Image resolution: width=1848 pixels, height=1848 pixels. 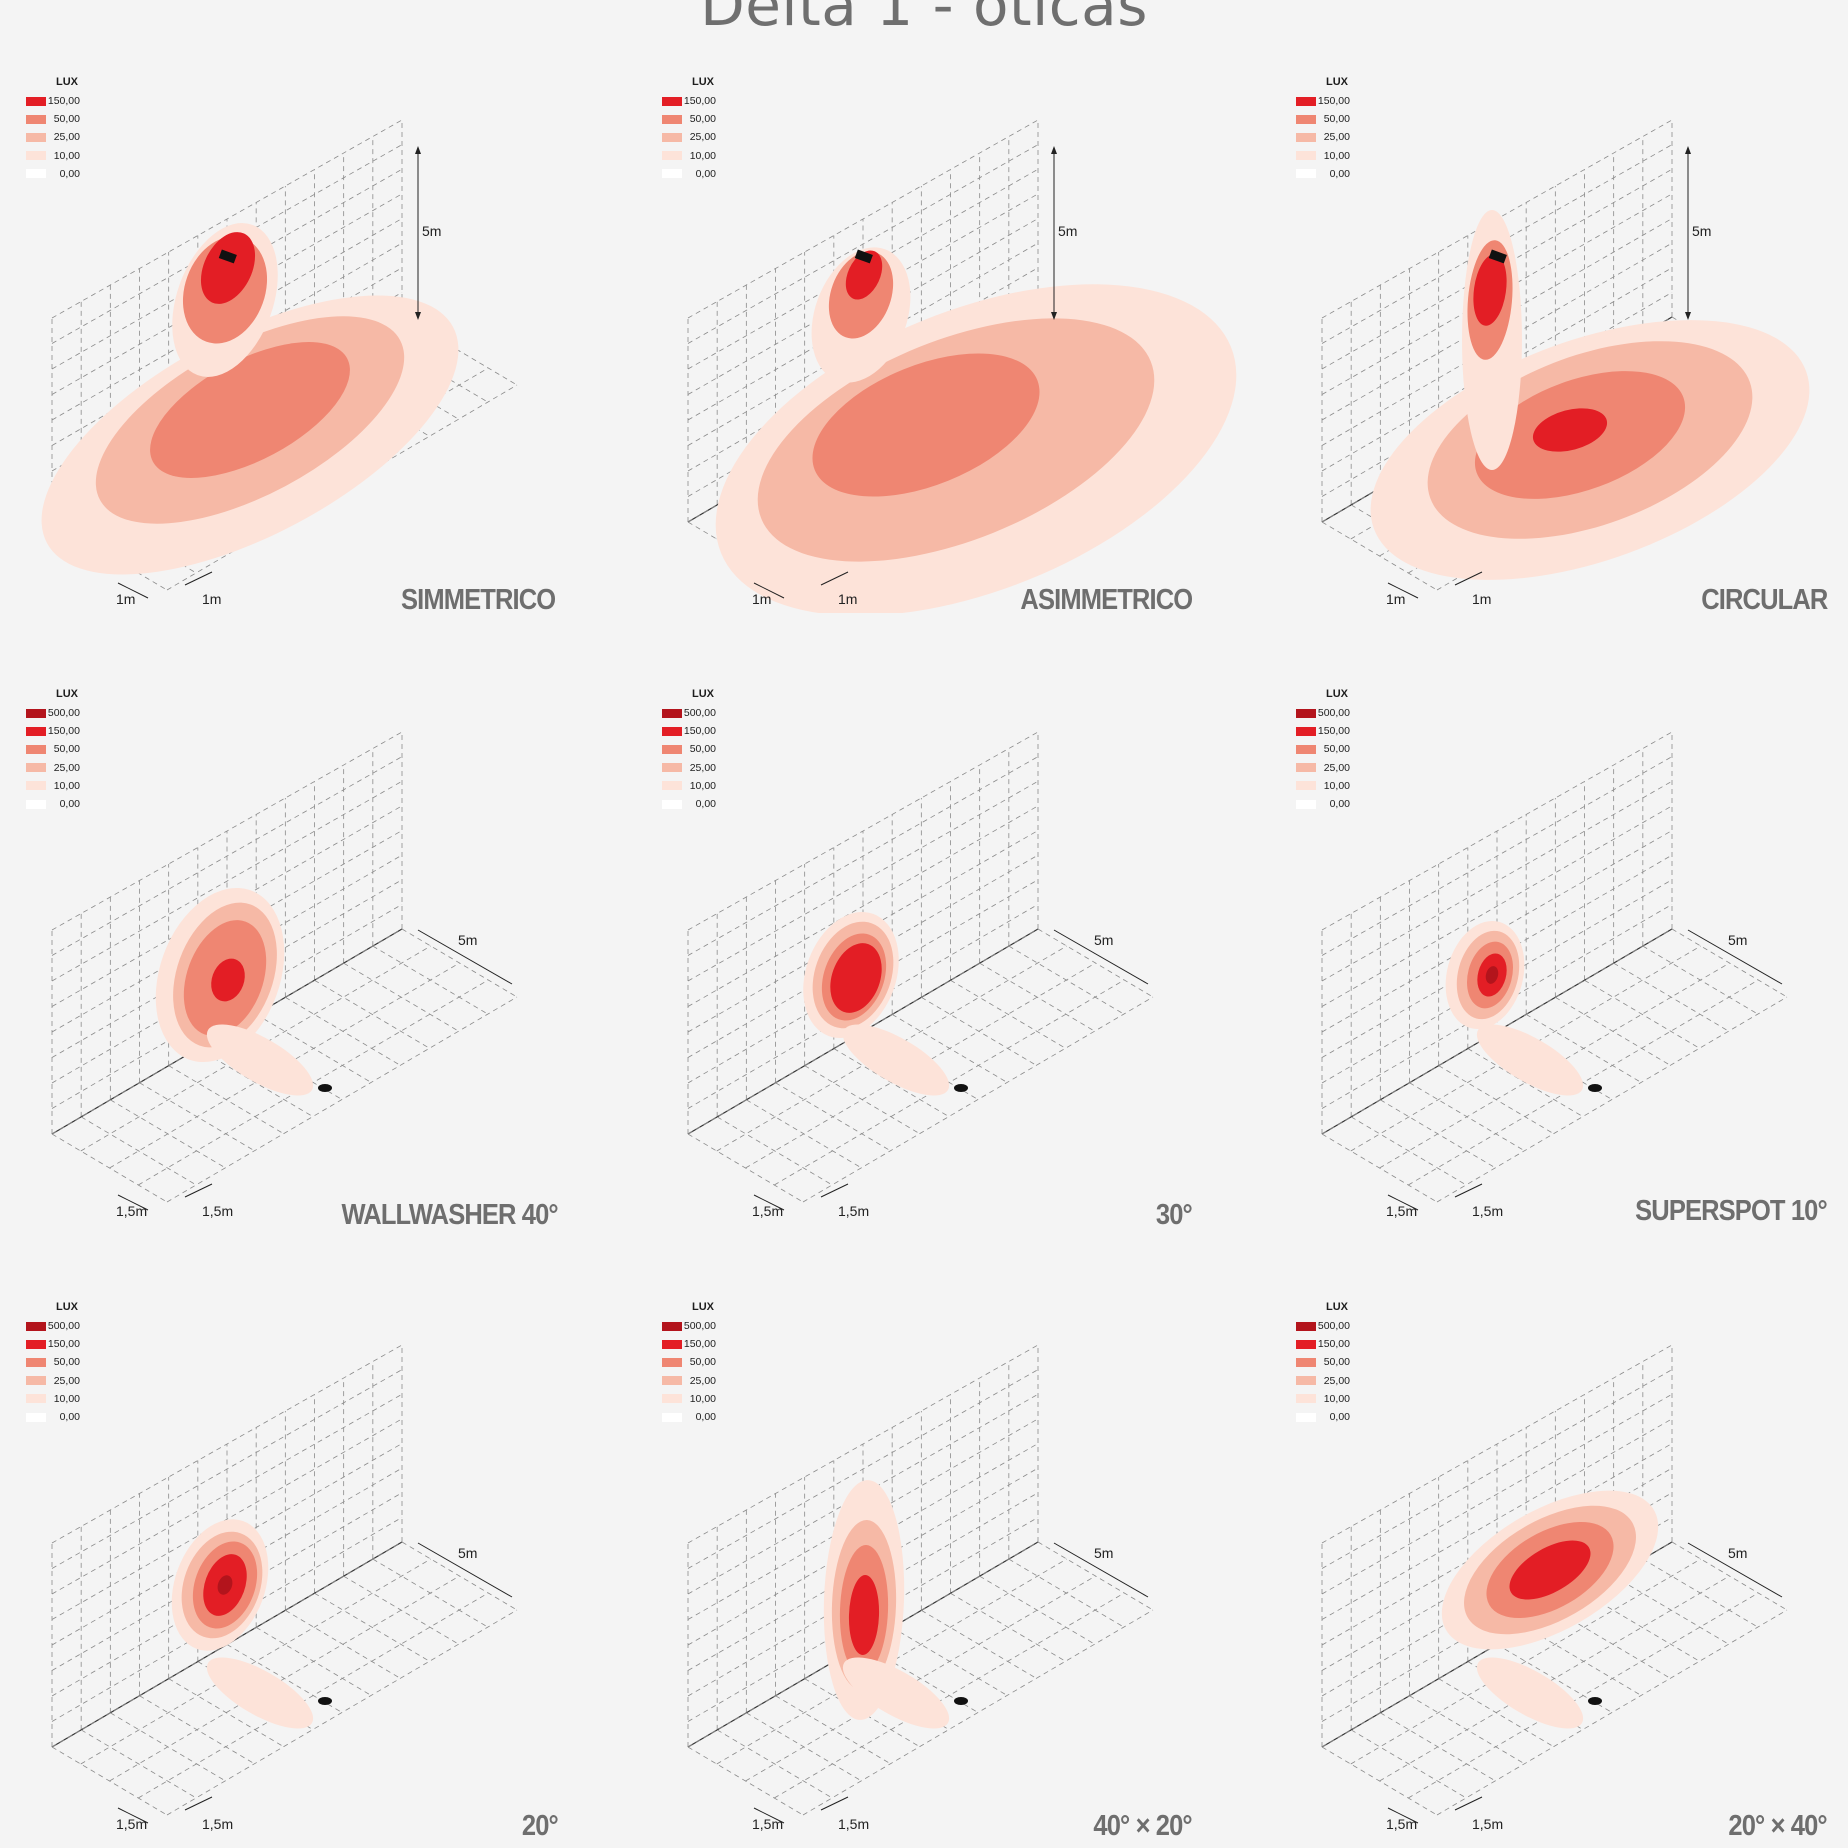 What do you see at coordinates (284, 1678) in the screenshot?
I see `floor-grid` at bounding box center [284, 1678].